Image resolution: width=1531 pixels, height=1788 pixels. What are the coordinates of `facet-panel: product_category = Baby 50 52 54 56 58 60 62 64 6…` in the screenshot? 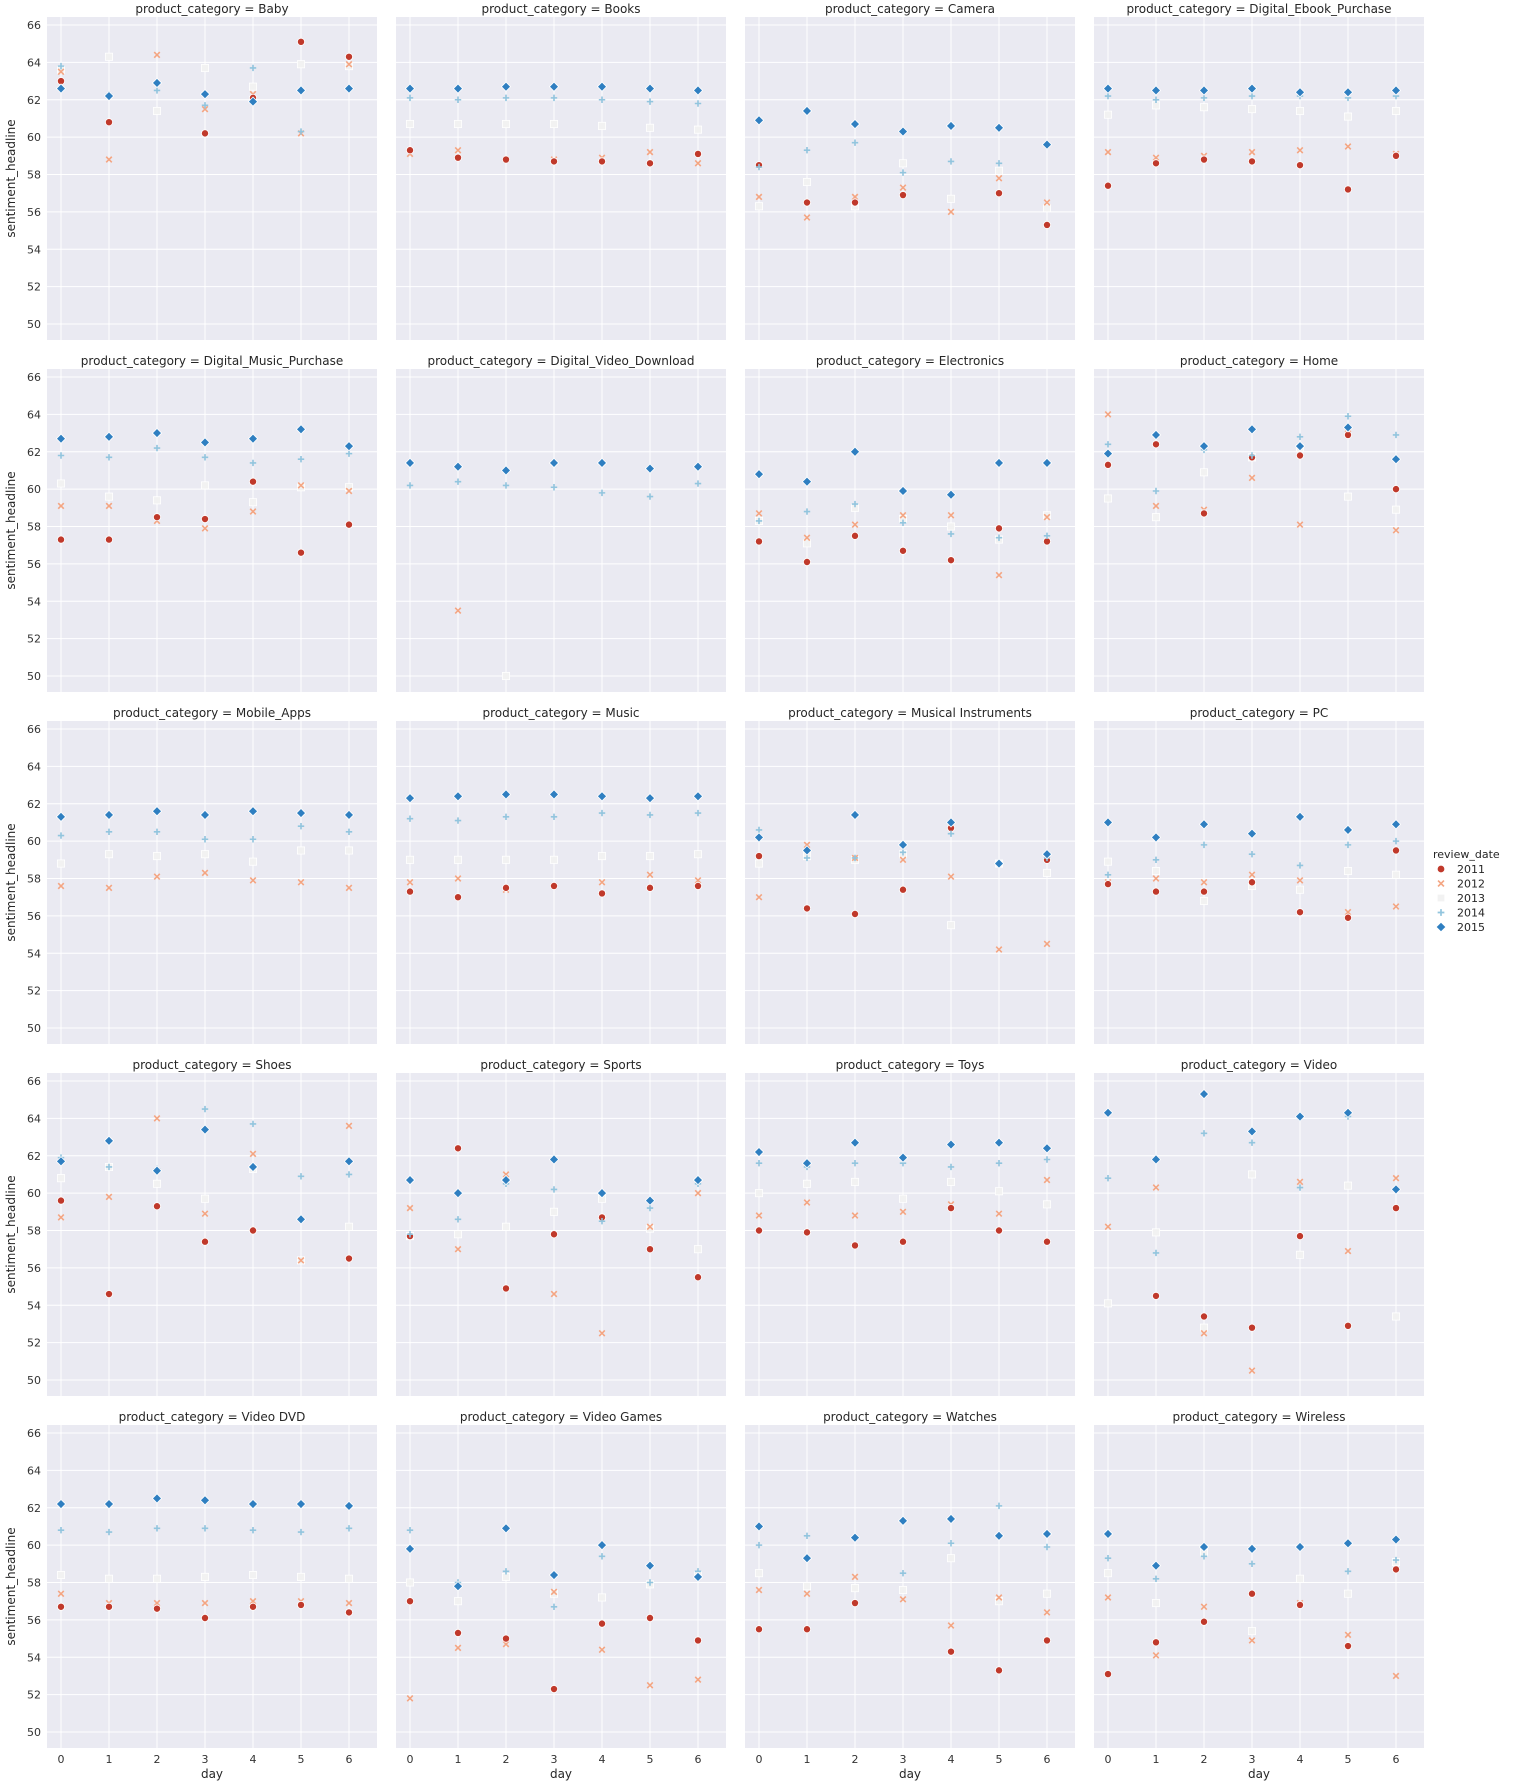 It's located at (190, 171).